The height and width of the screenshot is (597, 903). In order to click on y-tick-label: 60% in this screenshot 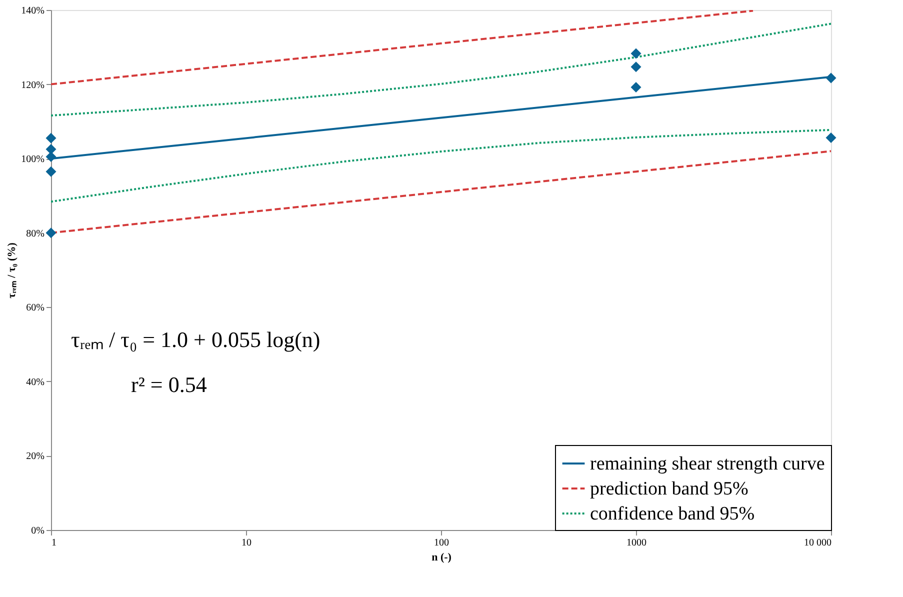, I will do `click(35, 308)`.